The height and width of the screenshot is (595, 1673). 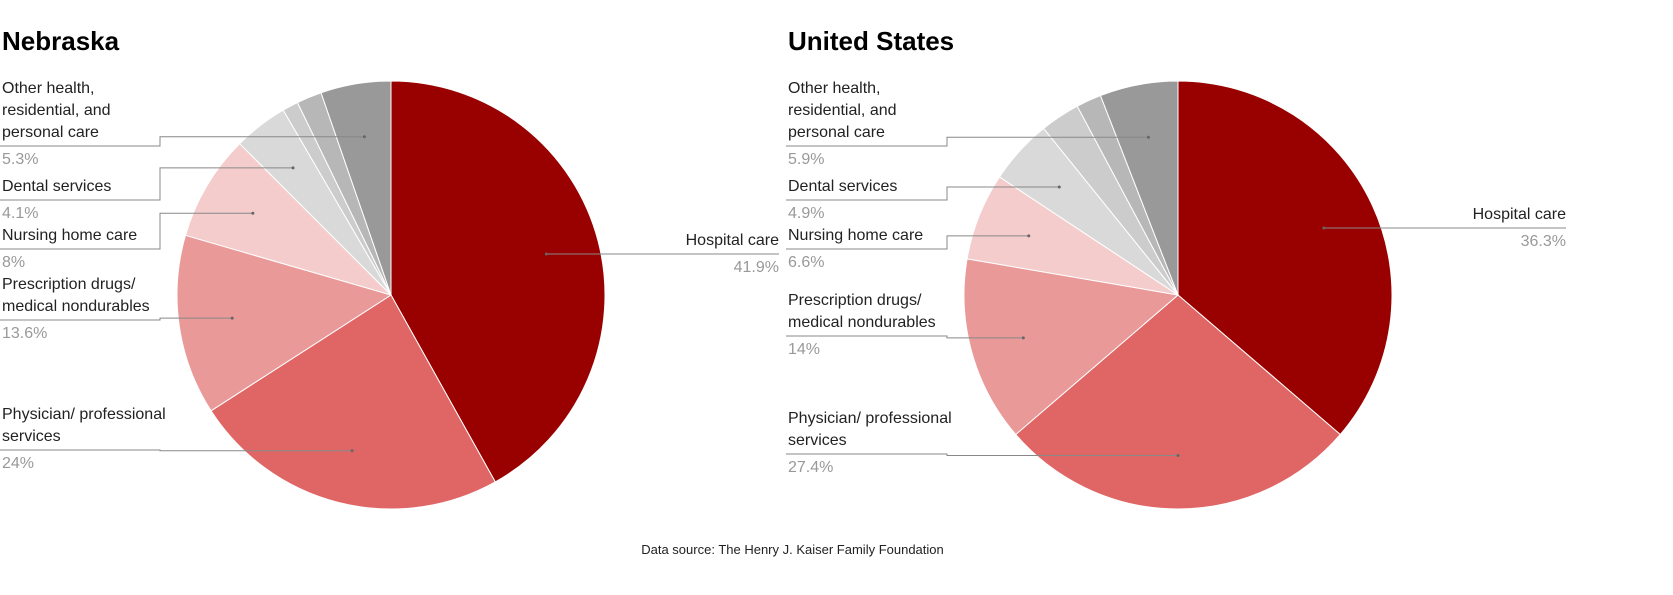 I want to click on label-value: 6.6%, so click(x=806, y=262).